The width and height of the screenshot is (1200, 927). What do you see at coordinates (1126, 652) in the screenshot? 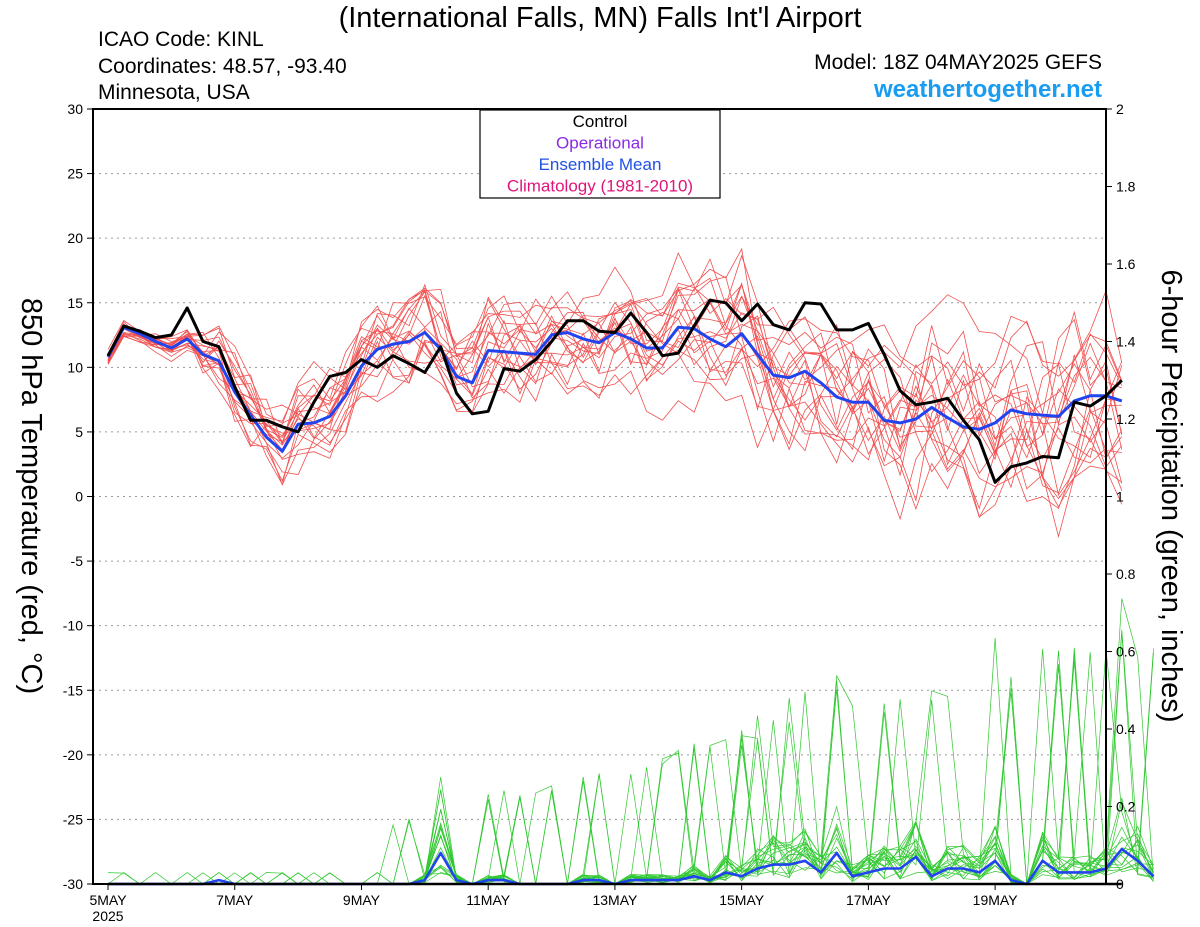
I see `right-tick-label: 0.6` at bounding box center [1126, 652].